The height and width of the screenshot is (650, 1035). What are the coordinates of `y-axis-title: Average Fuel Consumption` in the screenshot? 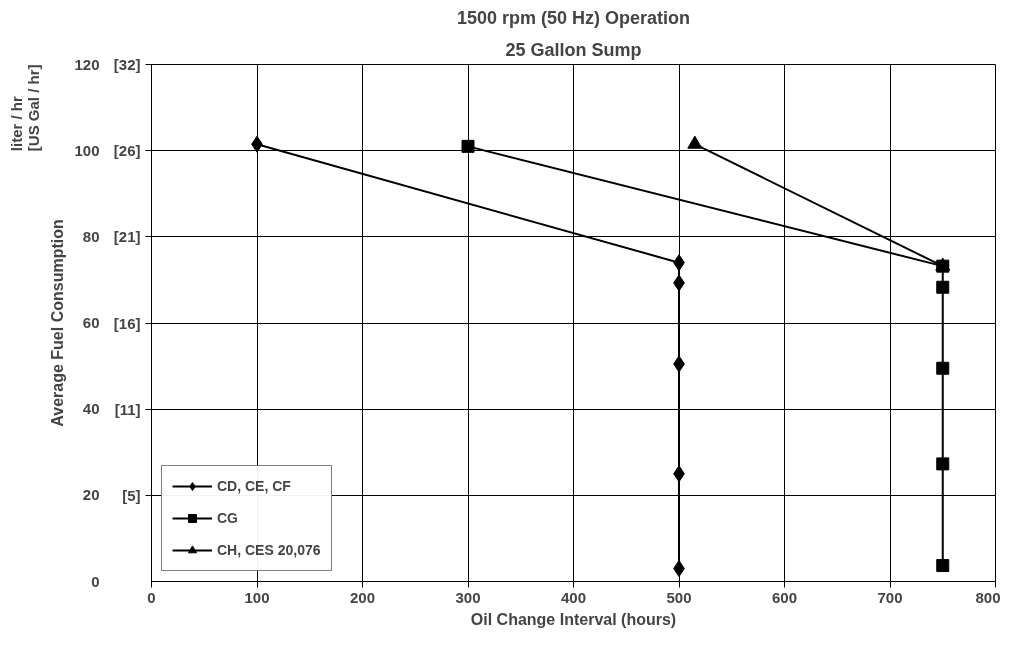 It's located at (58, 323).